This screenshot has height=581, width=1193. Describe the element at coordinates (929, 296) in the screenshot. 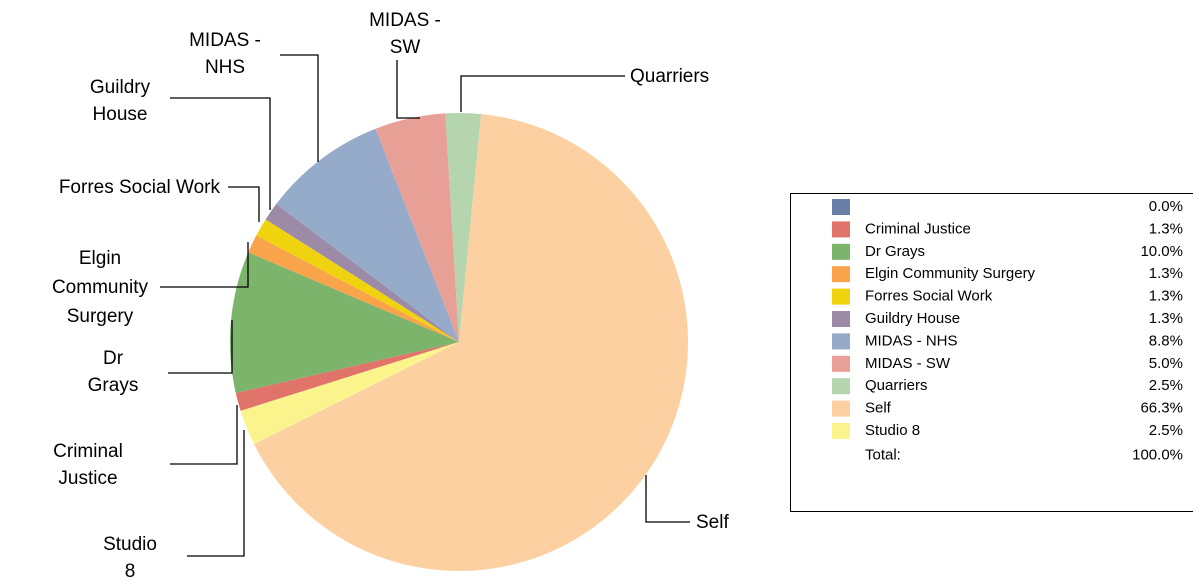

I see `legend-label: Forres Social Work` at that location.